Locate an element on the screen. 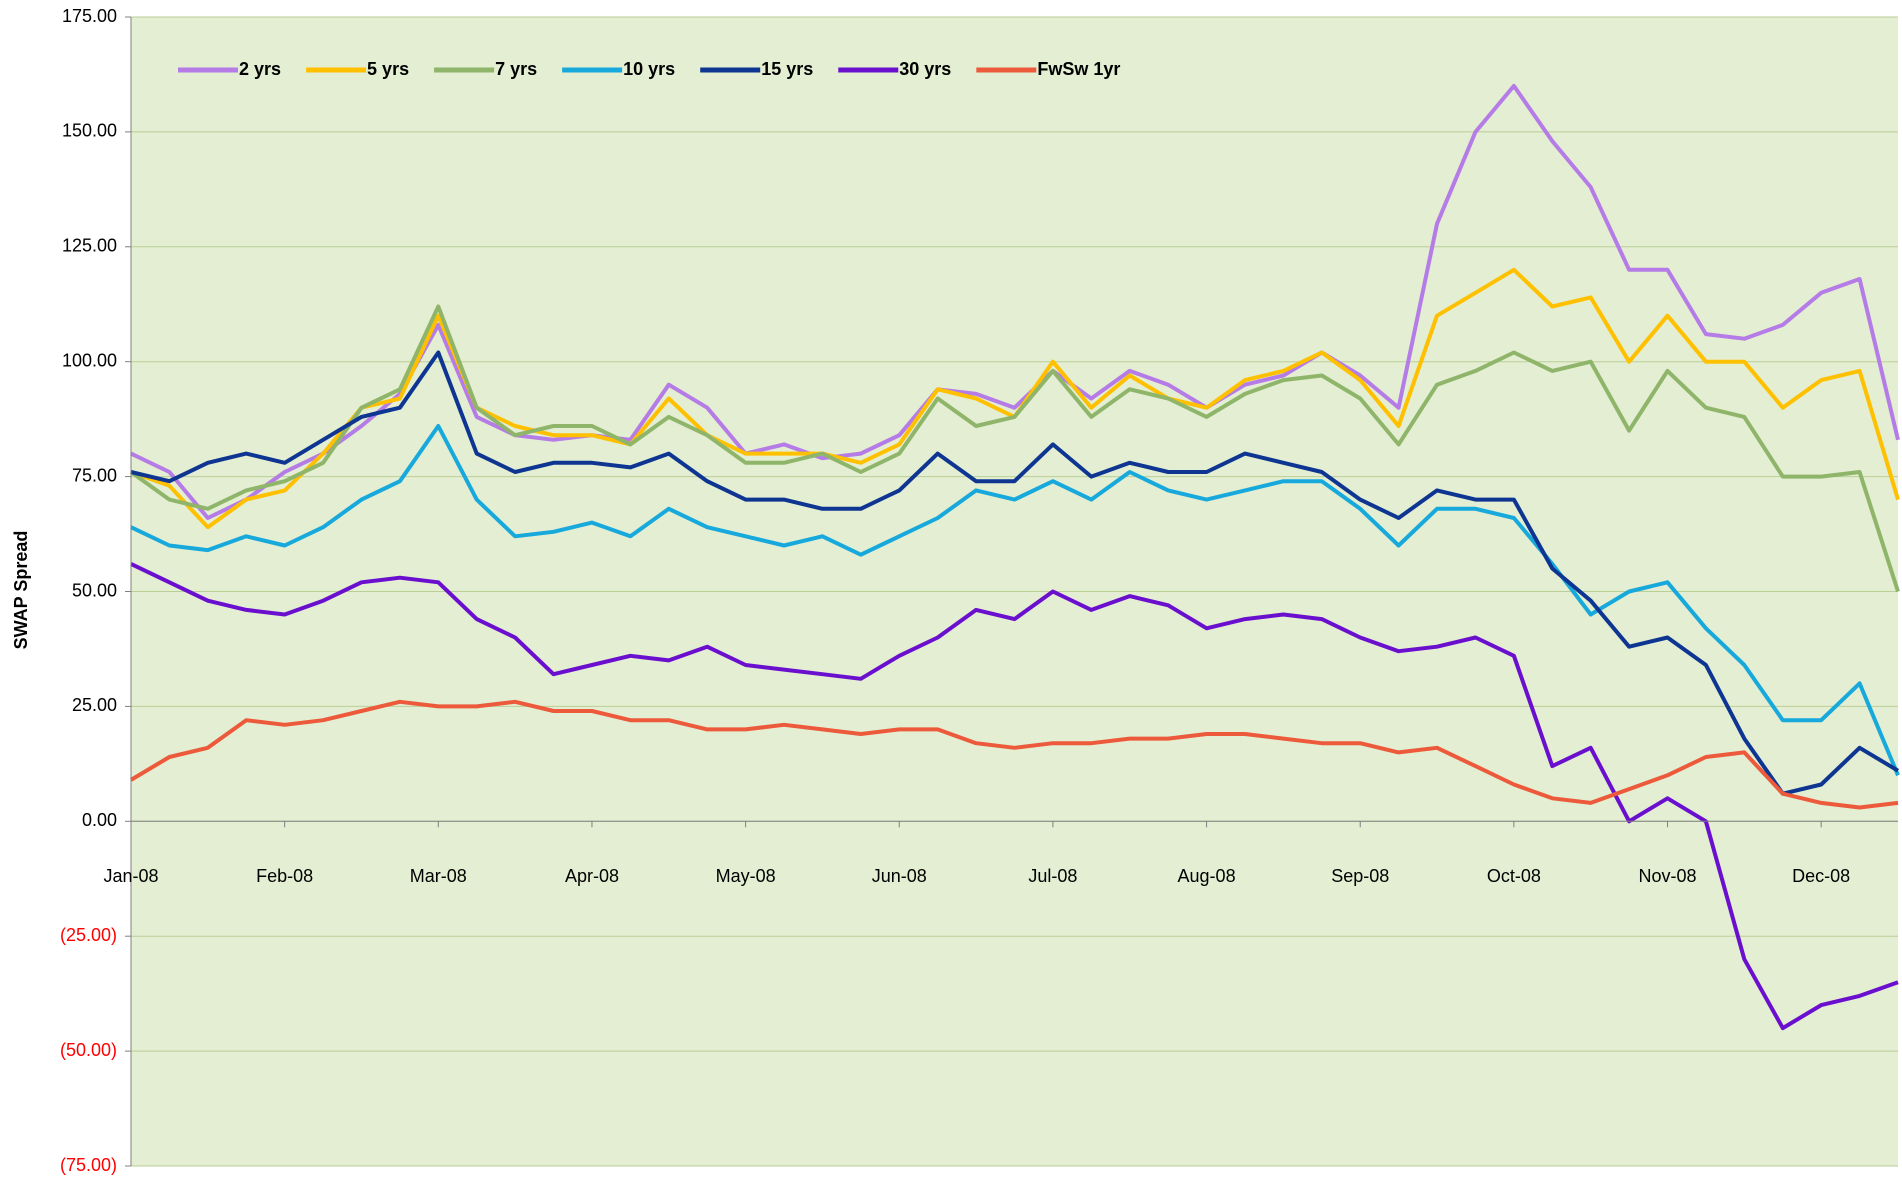  x-tick-label: Sep-08 is located at coordinates (1360, 876).